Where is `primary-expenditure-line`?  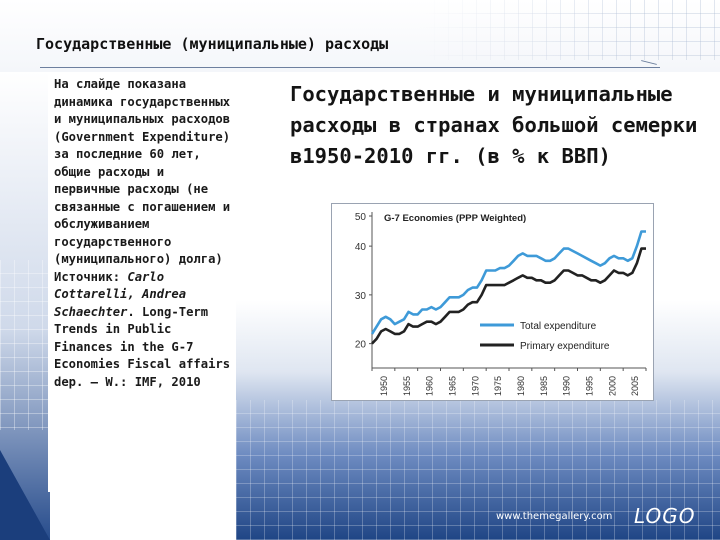 primary-expenditure-line is located at coordinates (508, 296).